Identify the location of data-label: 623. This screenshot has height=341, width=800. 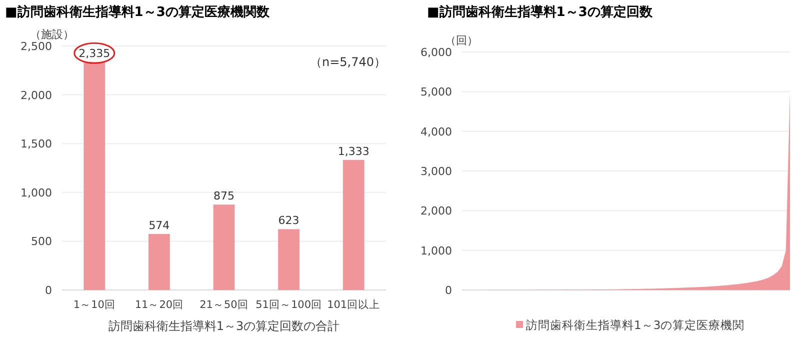
(289, 221).